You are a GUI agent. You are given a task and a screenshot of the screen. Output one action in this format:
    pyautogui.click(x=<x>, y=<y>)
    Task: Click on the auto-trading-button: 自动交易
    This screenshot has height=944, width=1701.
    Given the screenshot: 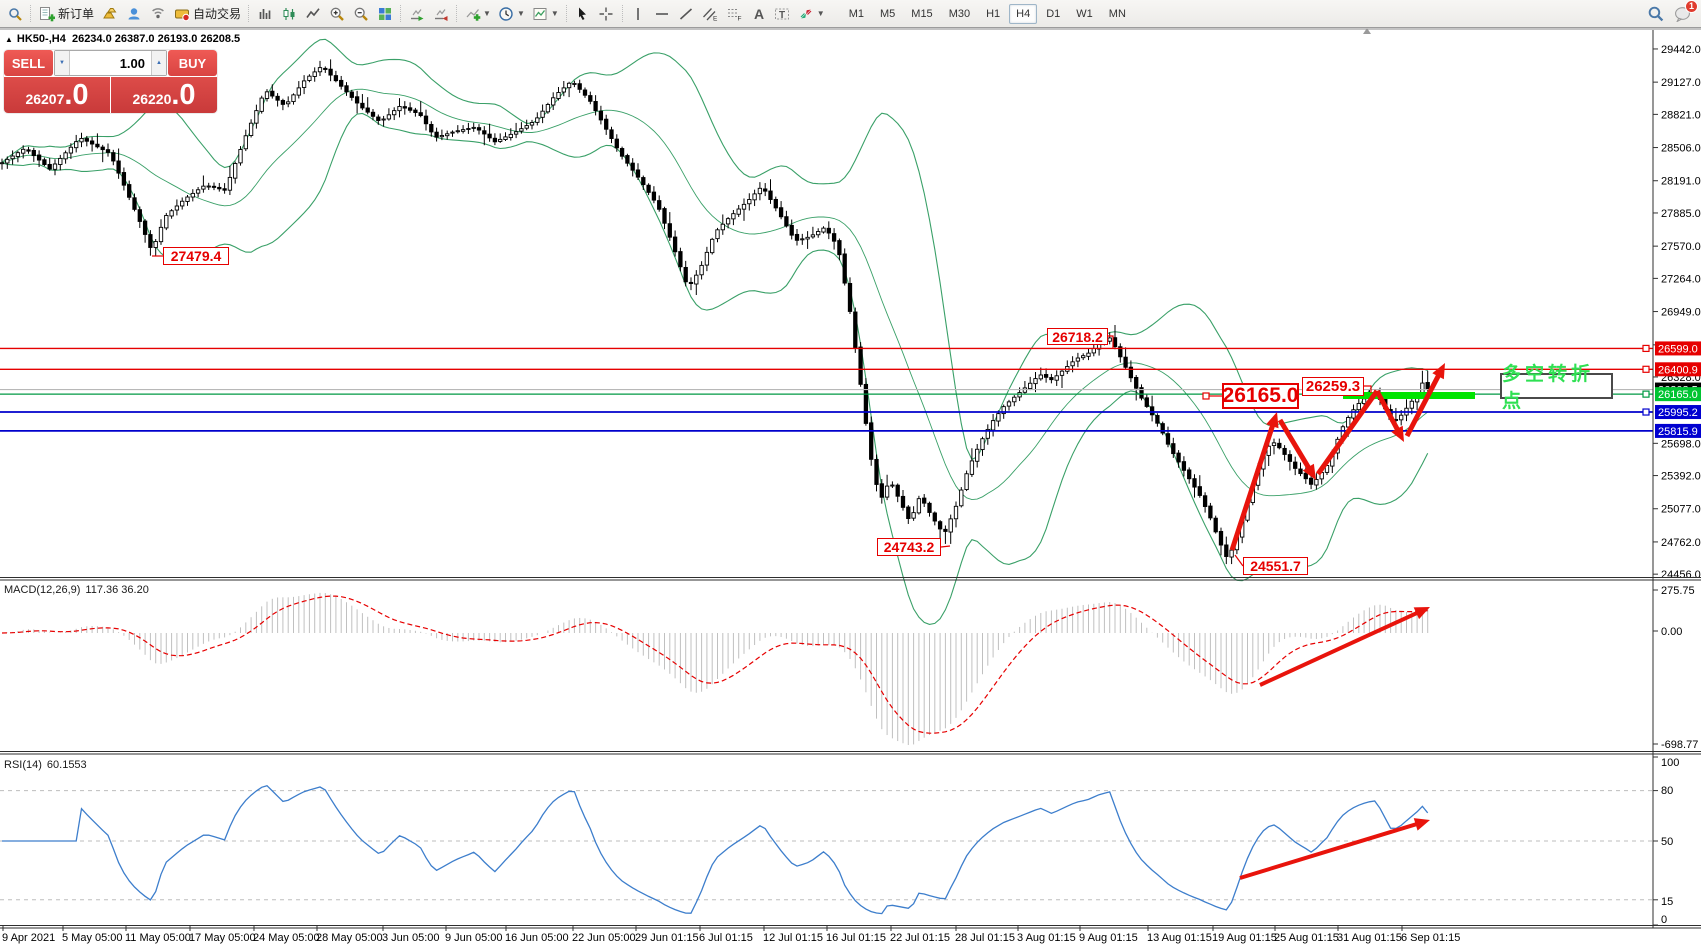 What is the action you would take?
    pyautogui.click(x=207, y=13)
    